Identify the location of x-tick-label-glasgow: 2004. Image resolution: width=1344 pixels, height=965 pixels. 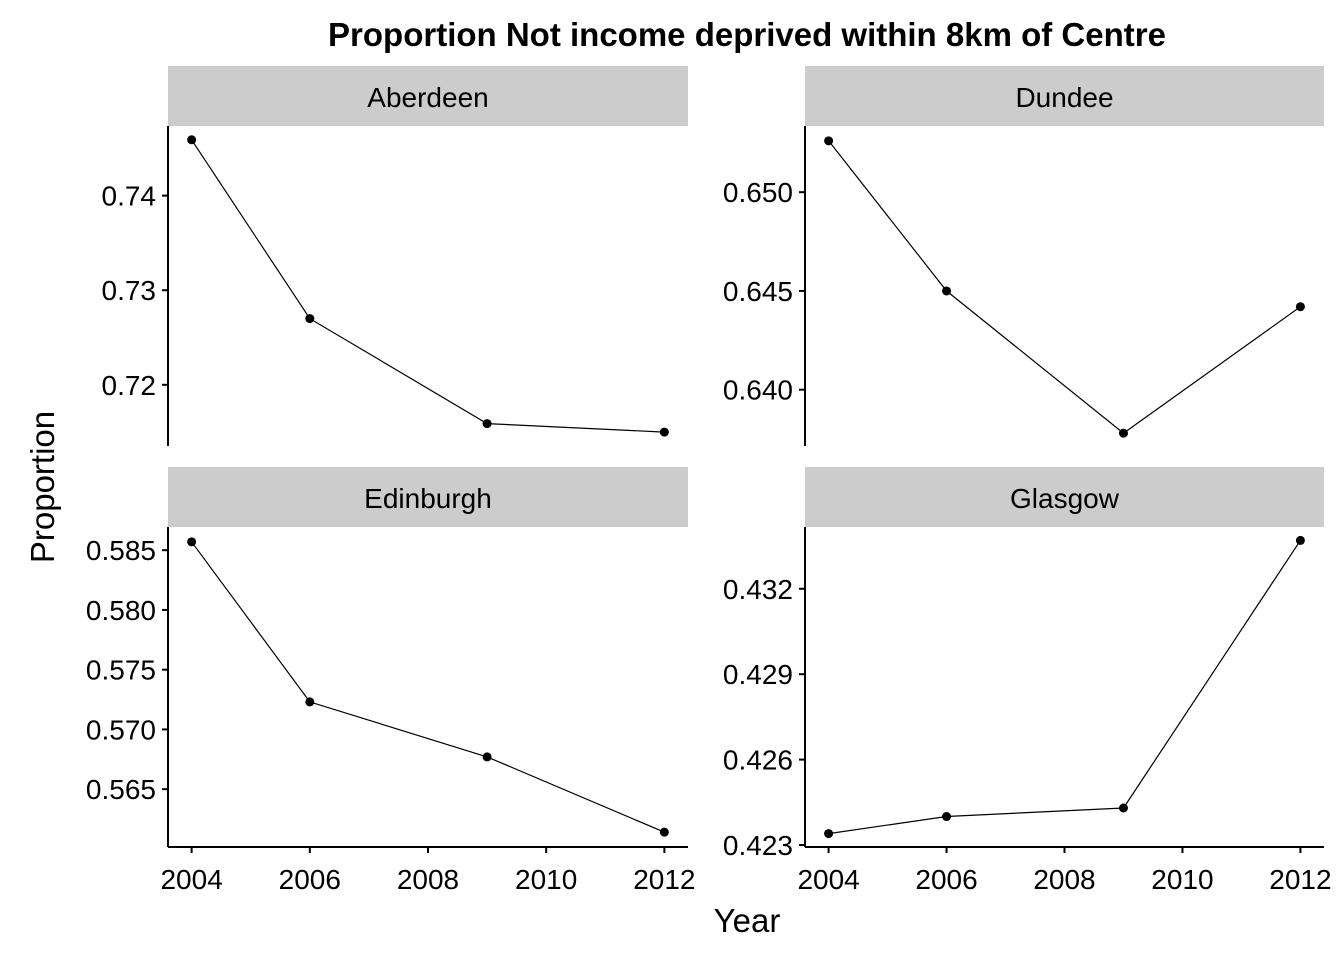
(828, 879).